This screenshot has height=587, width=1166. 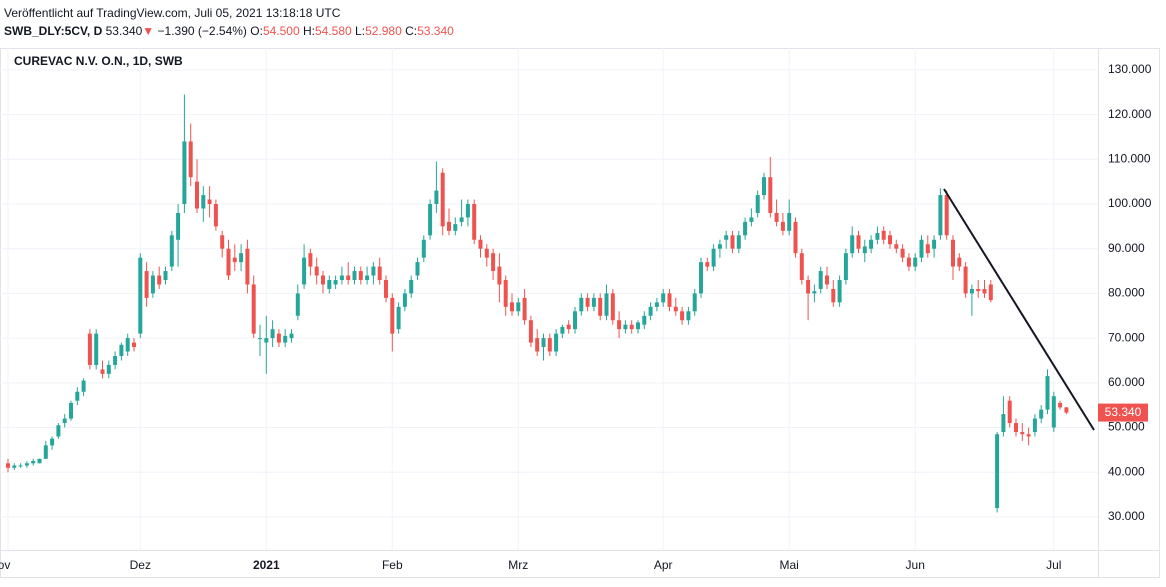 I want to click on h-label: H:, so click(x=309, y=31).